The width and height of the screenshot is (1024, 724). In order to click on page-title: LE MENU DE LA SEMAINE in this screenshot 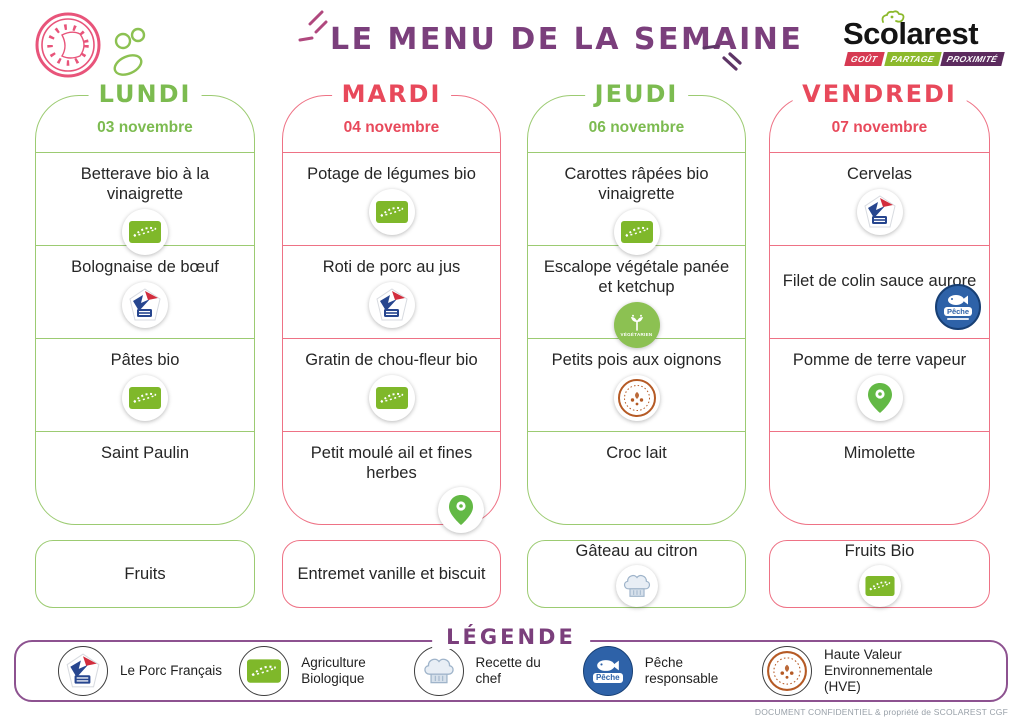, I will do `click(567, 39)`.